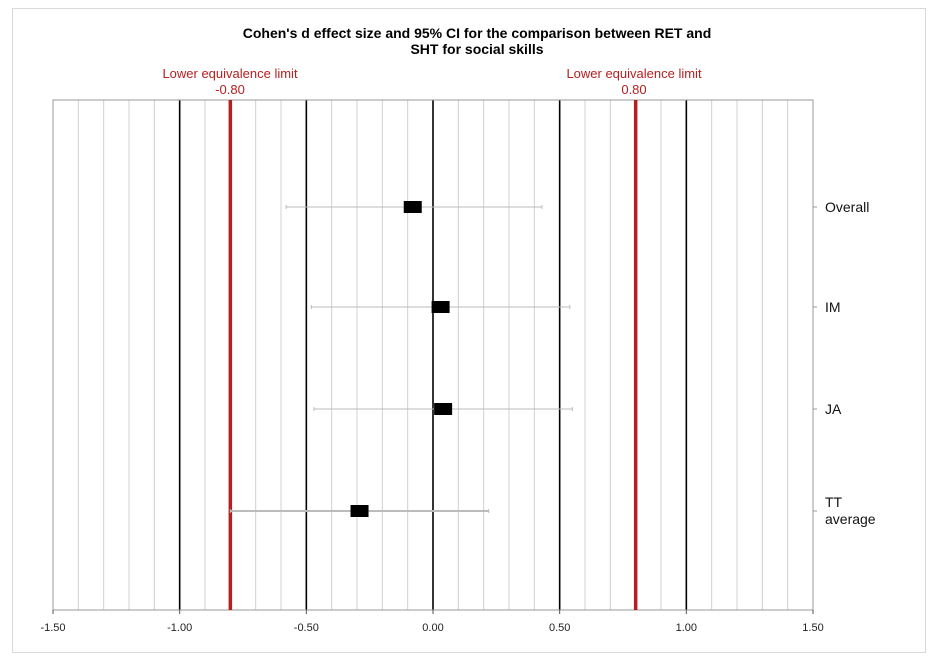 This screenshot has width=930, height=657. I want to click on row-label: average, so click(850, 519).